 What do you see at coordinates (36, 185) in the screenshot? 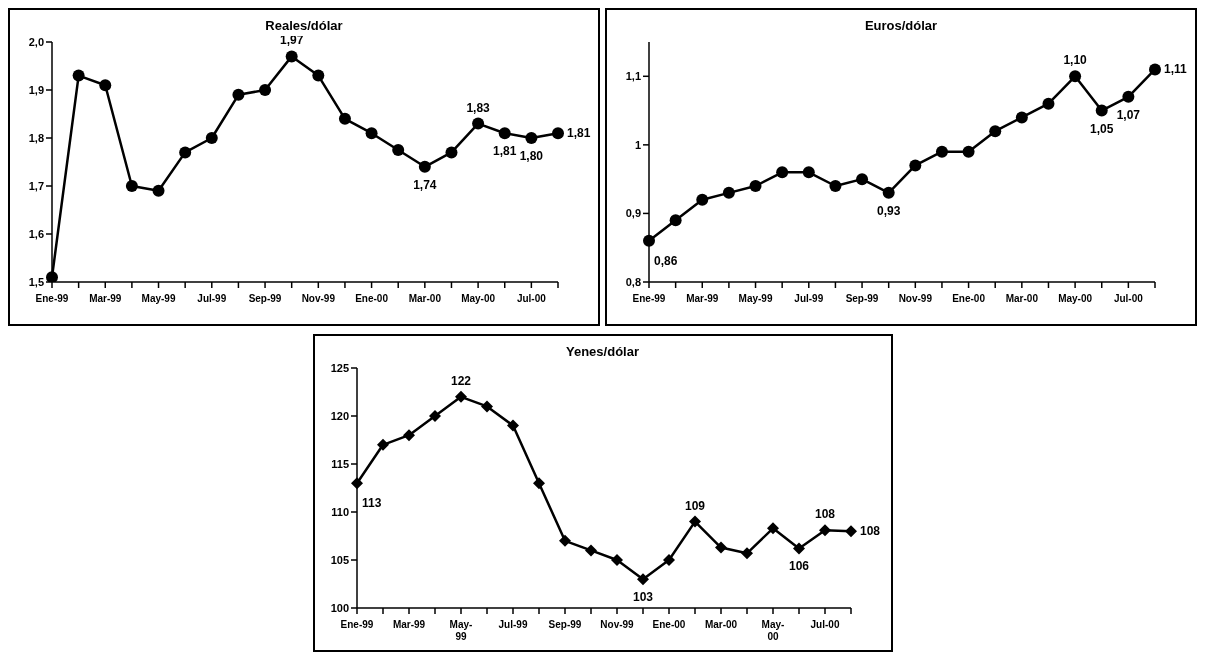
I see `y-tick-label: 1,7` at bounding box center [36, 185].